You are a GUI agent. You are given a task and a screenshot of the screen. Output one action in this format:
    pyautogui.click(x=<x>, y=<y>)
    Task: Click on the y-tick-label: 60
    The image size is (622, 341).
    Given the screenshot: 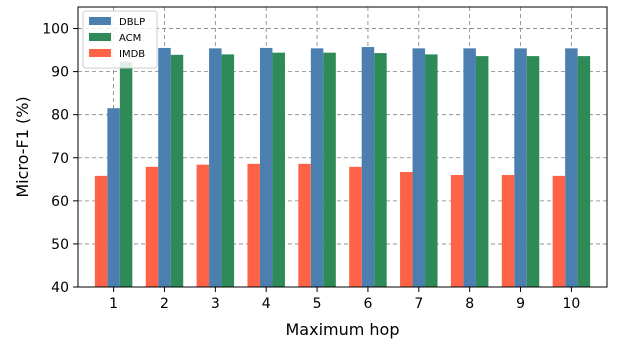 What is the action you would take?
    pyautogui.click(x=60, y=202)
    